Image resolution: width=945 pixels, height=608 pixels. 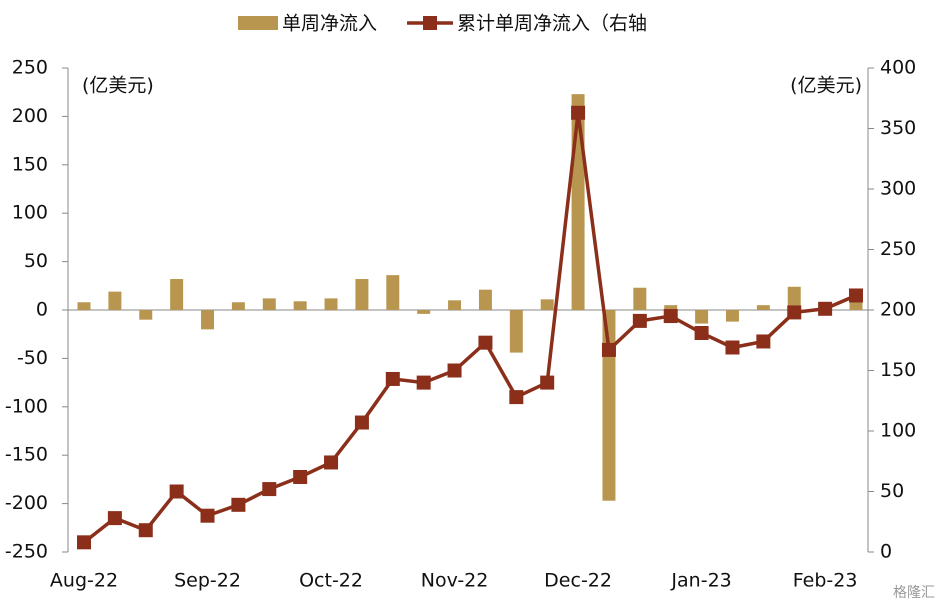 I want to click on y-tick-label: 100, so click(x=30, y=213).